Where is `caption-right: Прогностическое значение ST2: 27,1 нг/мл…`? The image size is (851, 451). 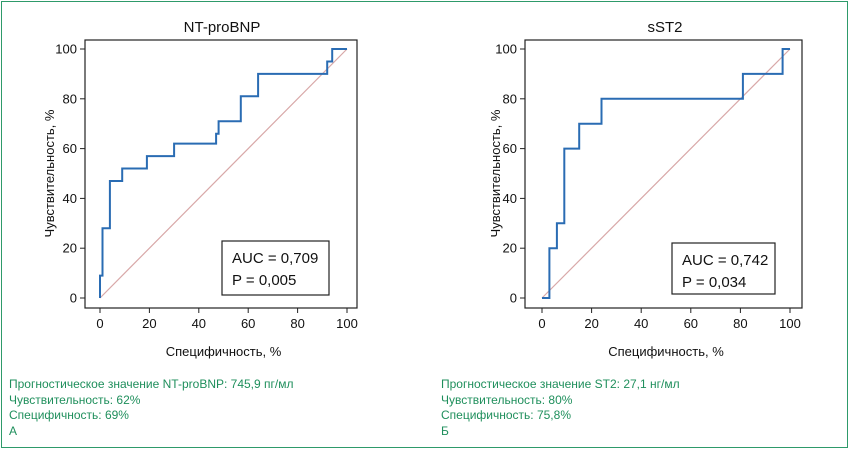
caption-right: Прогностическое значение ST2: 27,1 нг/мл… is located at coordinates (560, 408).